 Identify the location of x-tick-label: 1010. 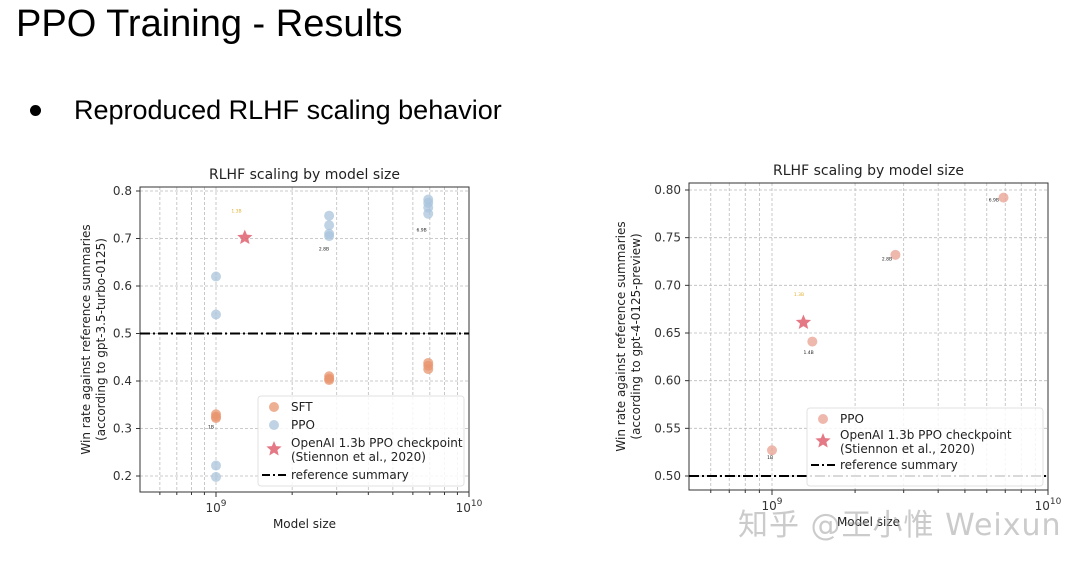
(469, 507).